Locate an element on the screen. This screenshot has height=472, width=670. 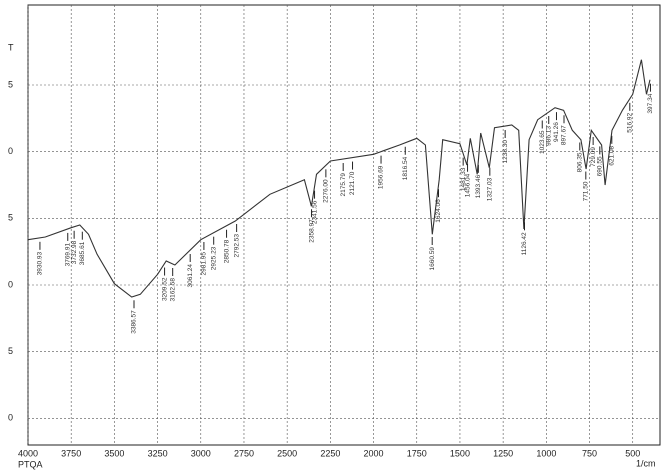
peak-label: 3769.91 is located at coordinates (67, 255).